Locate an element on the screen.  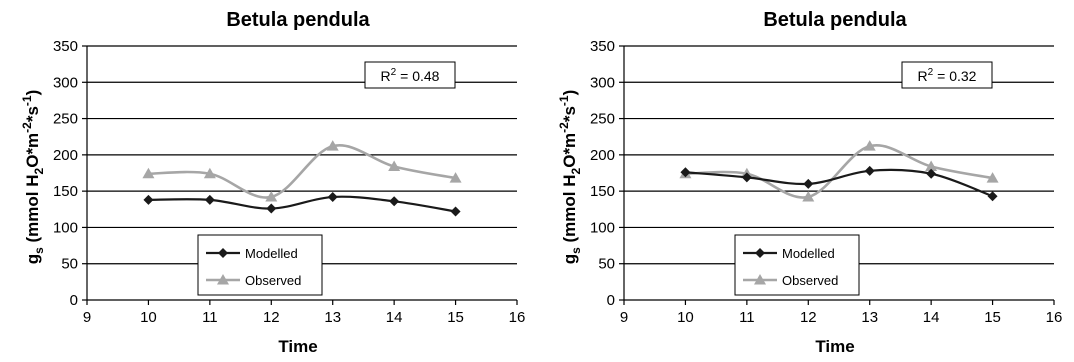
svg-text: R2 = 0.48 is located at coordinates (410, 75).